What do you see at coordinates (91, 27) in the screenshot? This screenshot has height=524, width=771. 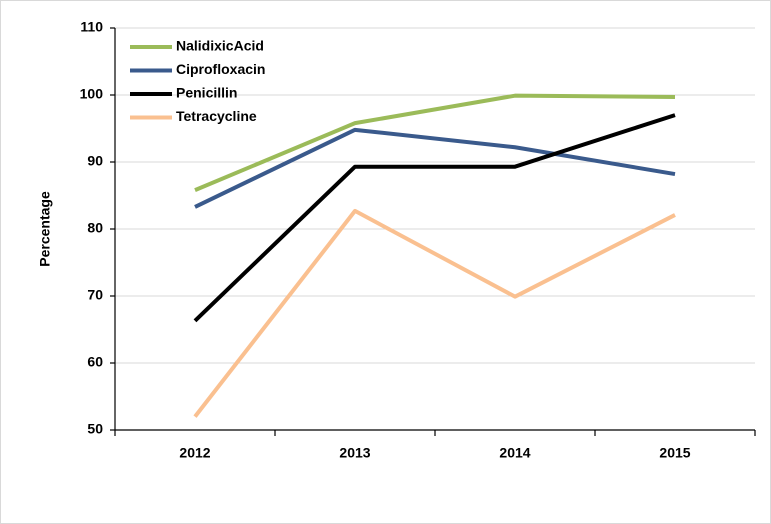 I see `y-tick-label: 110` at bounding box center [91, 27].